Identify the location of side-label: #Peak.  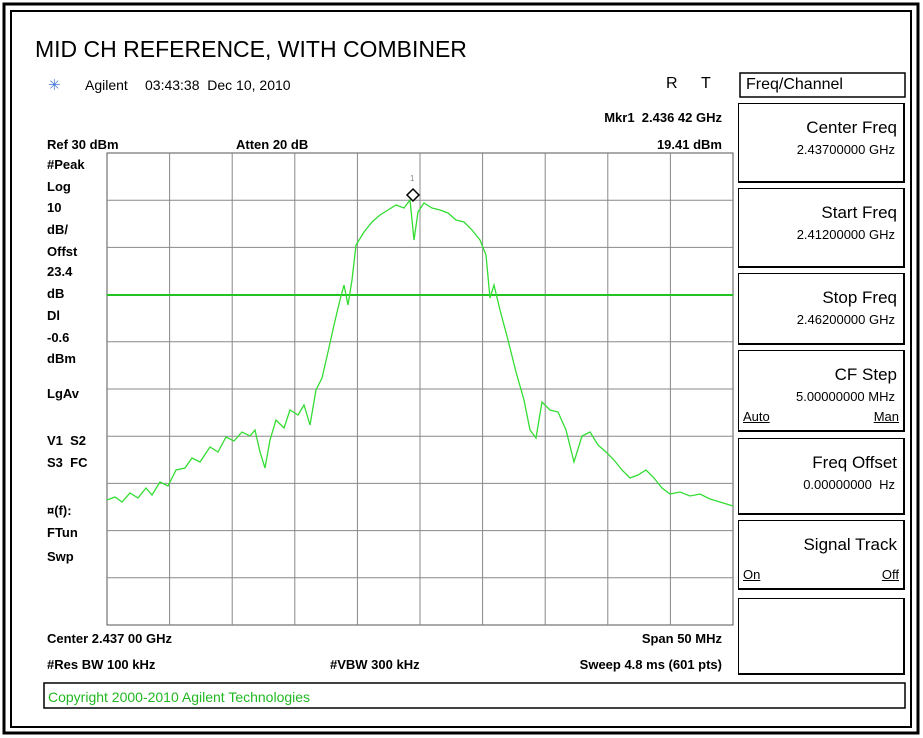
(66, 164).